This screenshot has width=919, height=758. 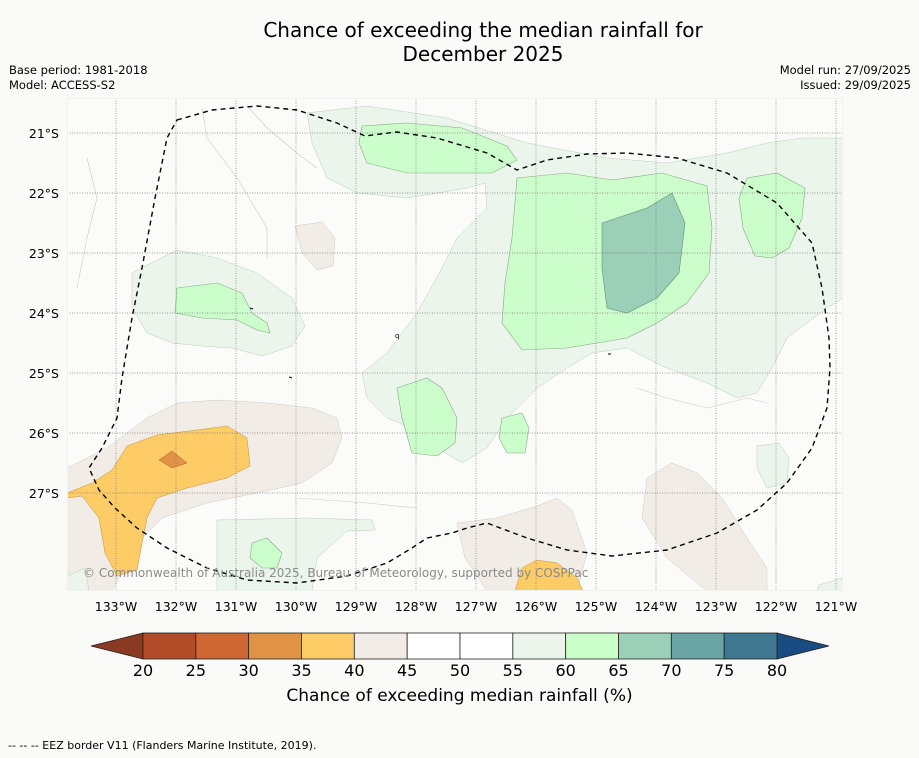 I want to click on lon-label-131w: 131°W, so click(x=236, y=606).